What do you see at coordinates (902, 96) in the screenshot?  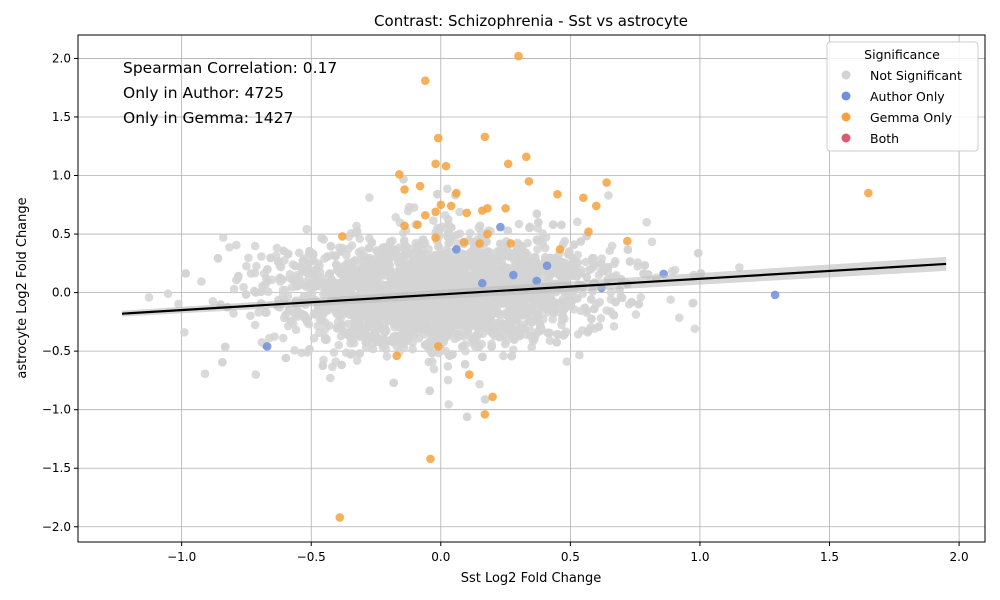 I see `legend-box` at bounding box center [902, 96].